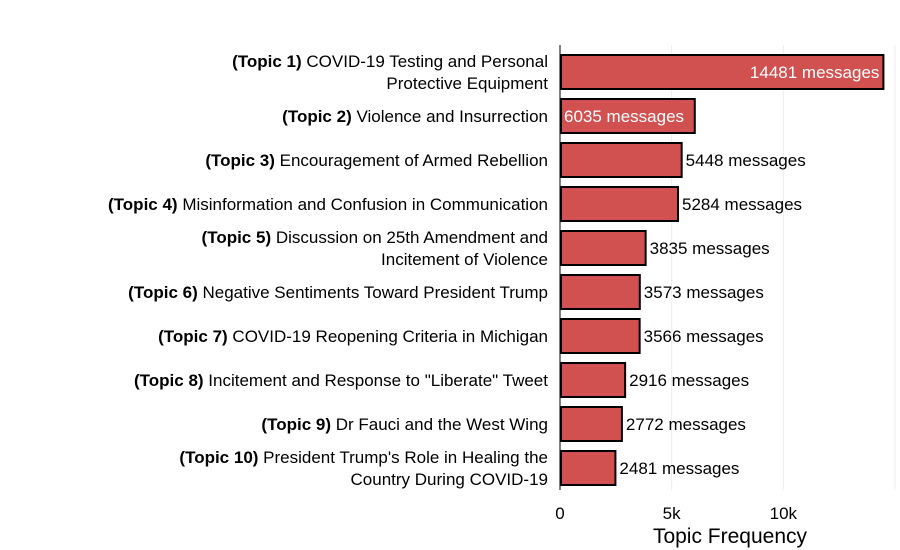 The width and height of the screenshot is (900, 550). I want to click on topic-name: Encouragement of Armed Rebellion, so click(411, 160).